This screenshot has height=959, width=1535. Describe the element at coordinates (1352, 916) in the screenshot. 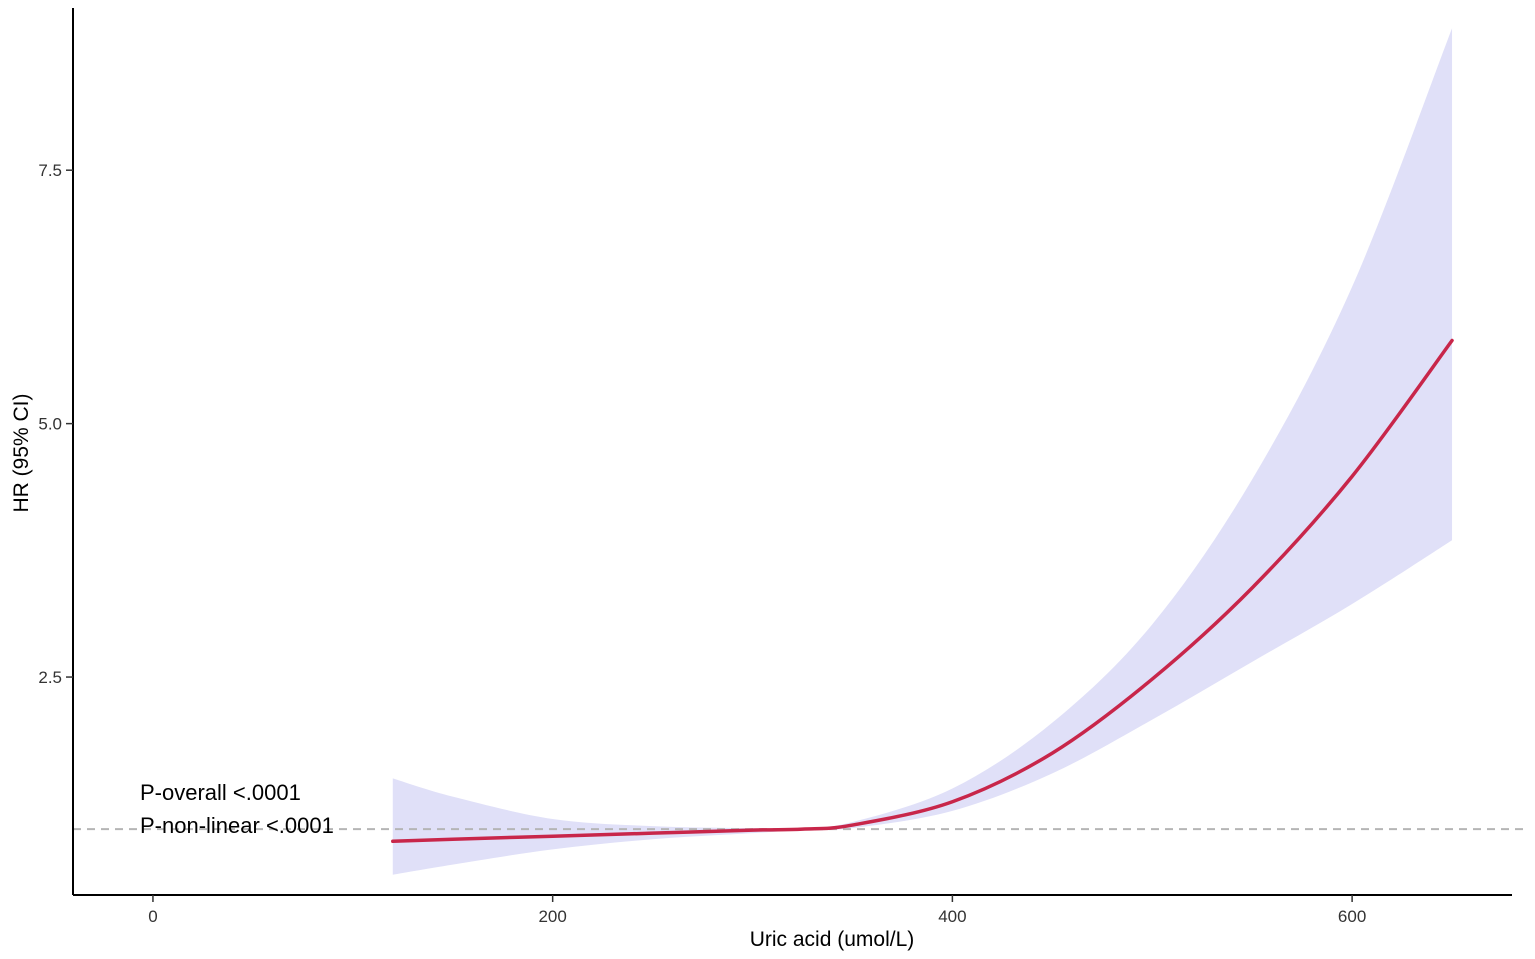

I see `x-tick-label-600: 600` at that location.